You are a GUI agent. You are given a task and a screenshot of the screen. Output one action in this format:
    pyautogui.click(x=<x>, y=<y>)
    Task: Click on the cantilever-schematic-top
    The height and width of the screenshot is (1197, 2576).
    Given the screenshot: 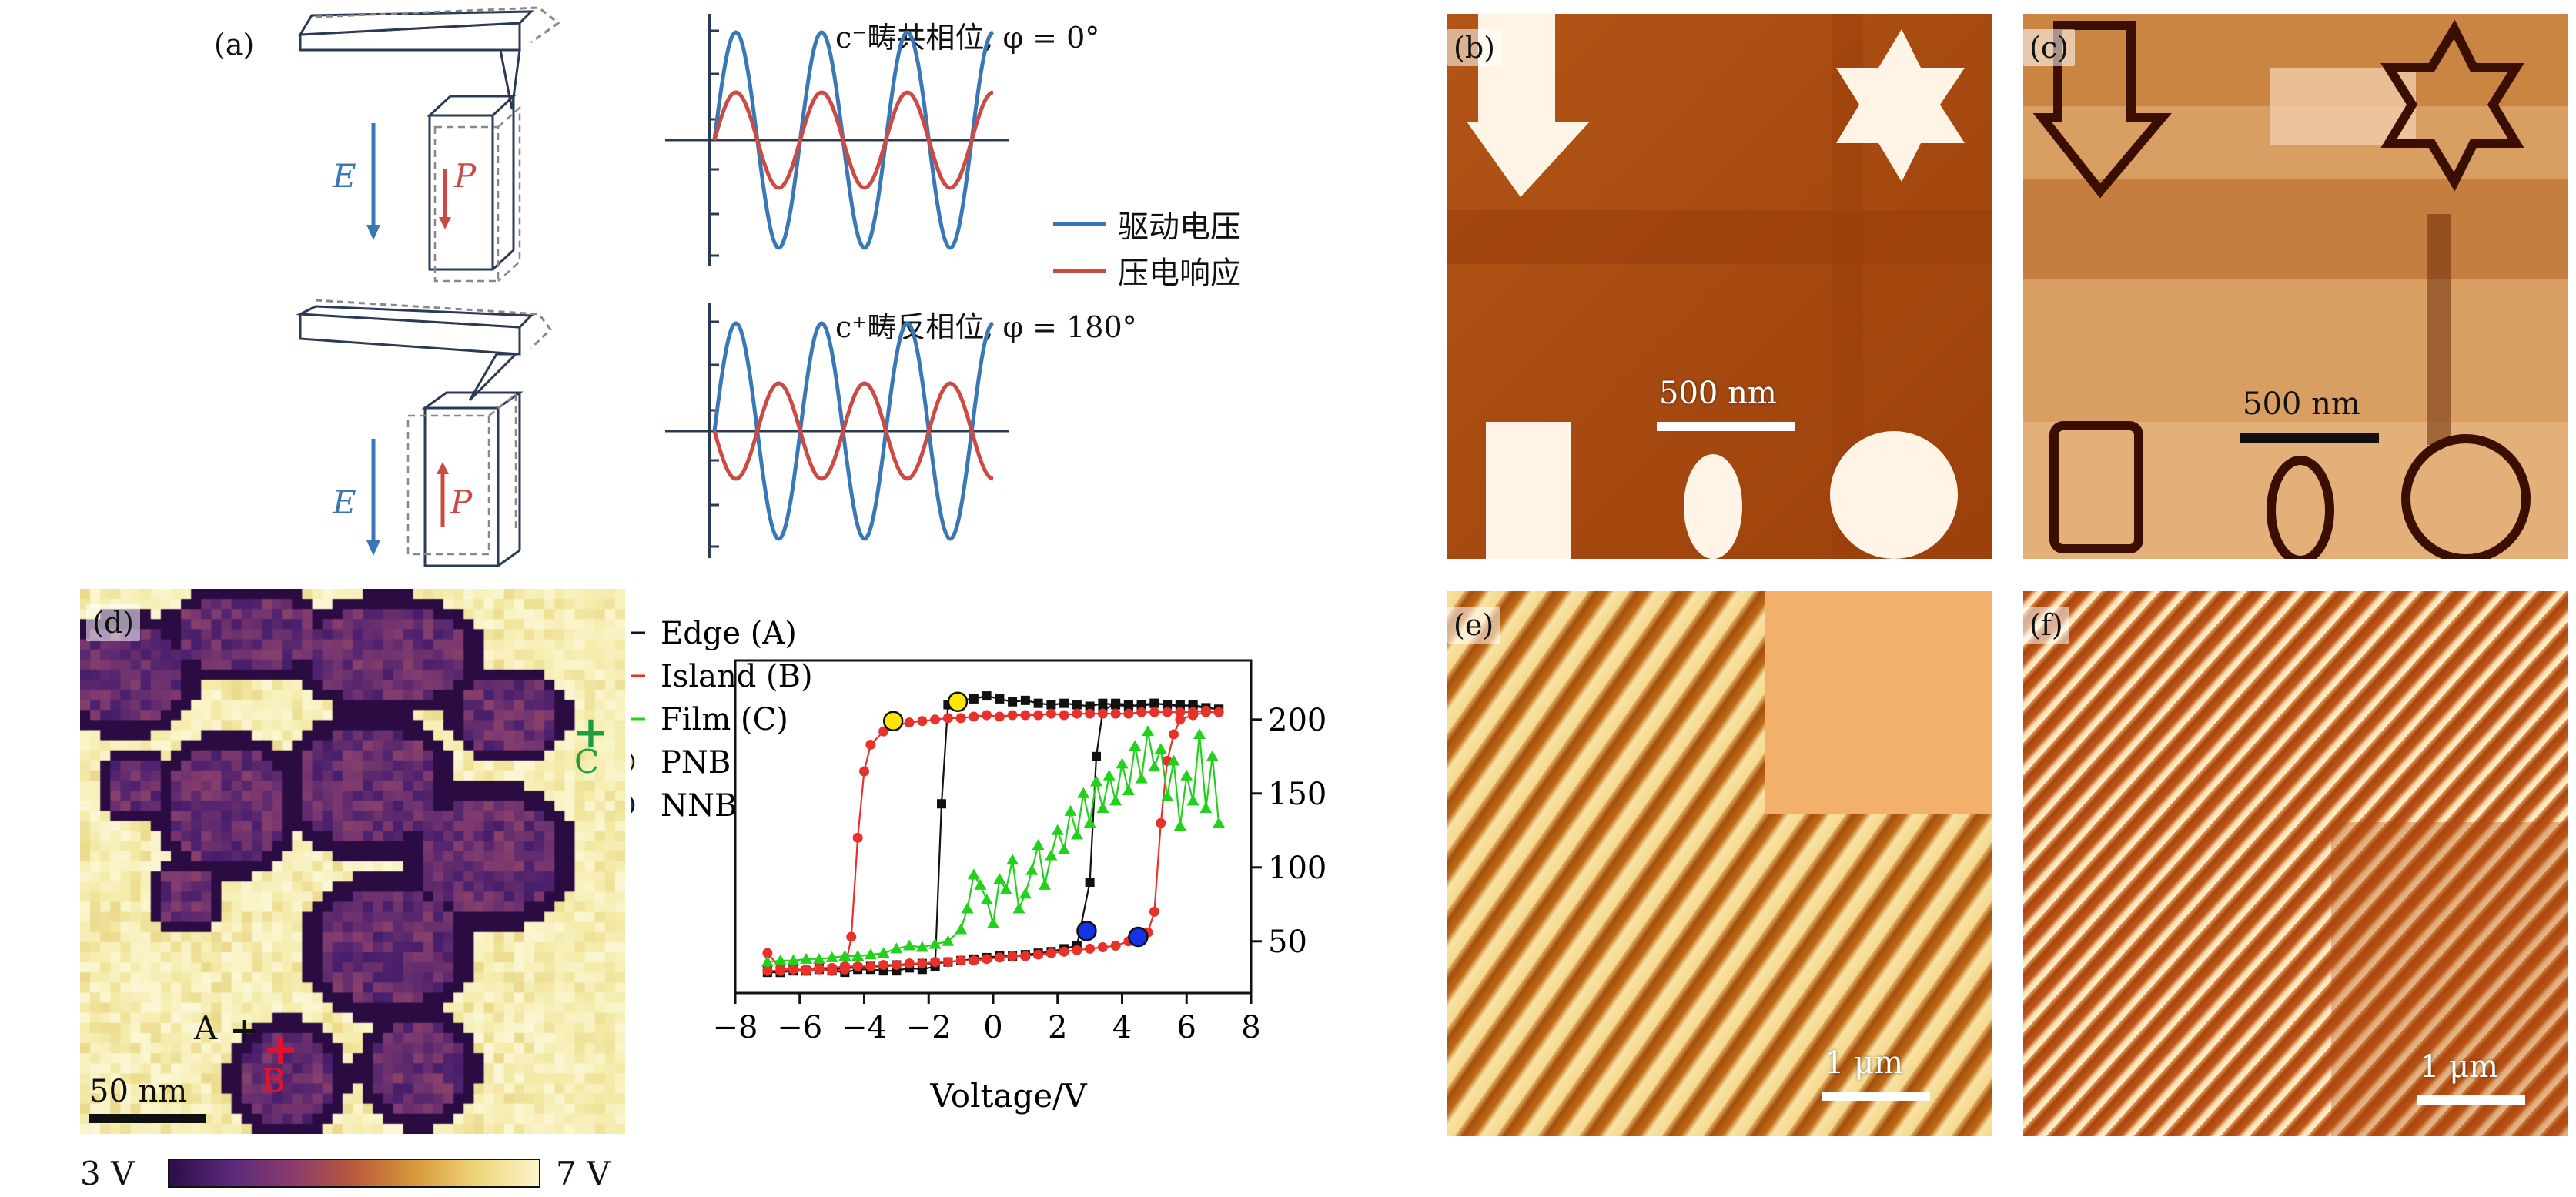 What is the action you would take?
    pyautogui.click(x=429, y=145)
    